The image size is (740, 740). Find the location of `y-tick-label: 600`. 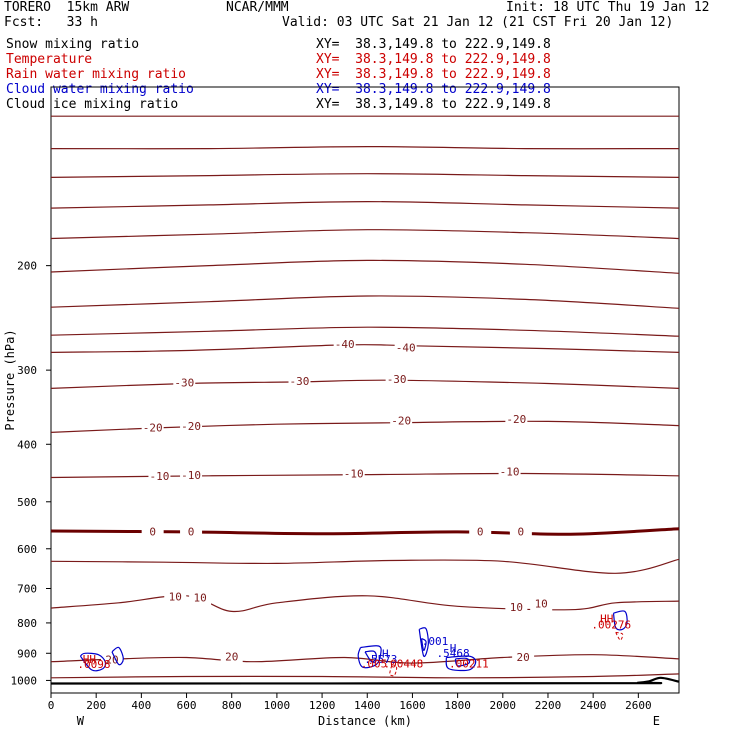

y-tick-label: 600 is located at coordinates (27, 549).